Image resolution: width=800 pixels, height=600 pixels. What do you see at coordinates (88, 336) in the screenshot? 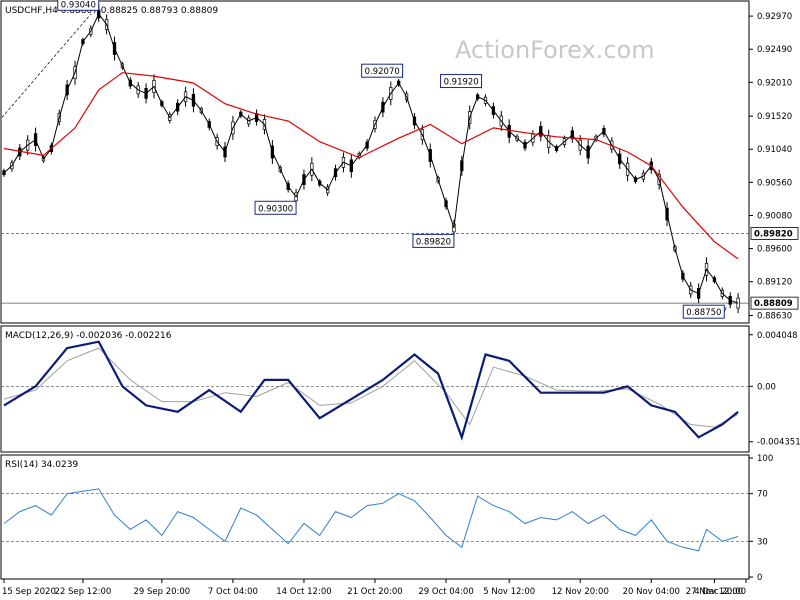
I see `macd-panel-title: MACD(12,26,9) -0.002036 -0.002216` at bounding box center [88, 336].